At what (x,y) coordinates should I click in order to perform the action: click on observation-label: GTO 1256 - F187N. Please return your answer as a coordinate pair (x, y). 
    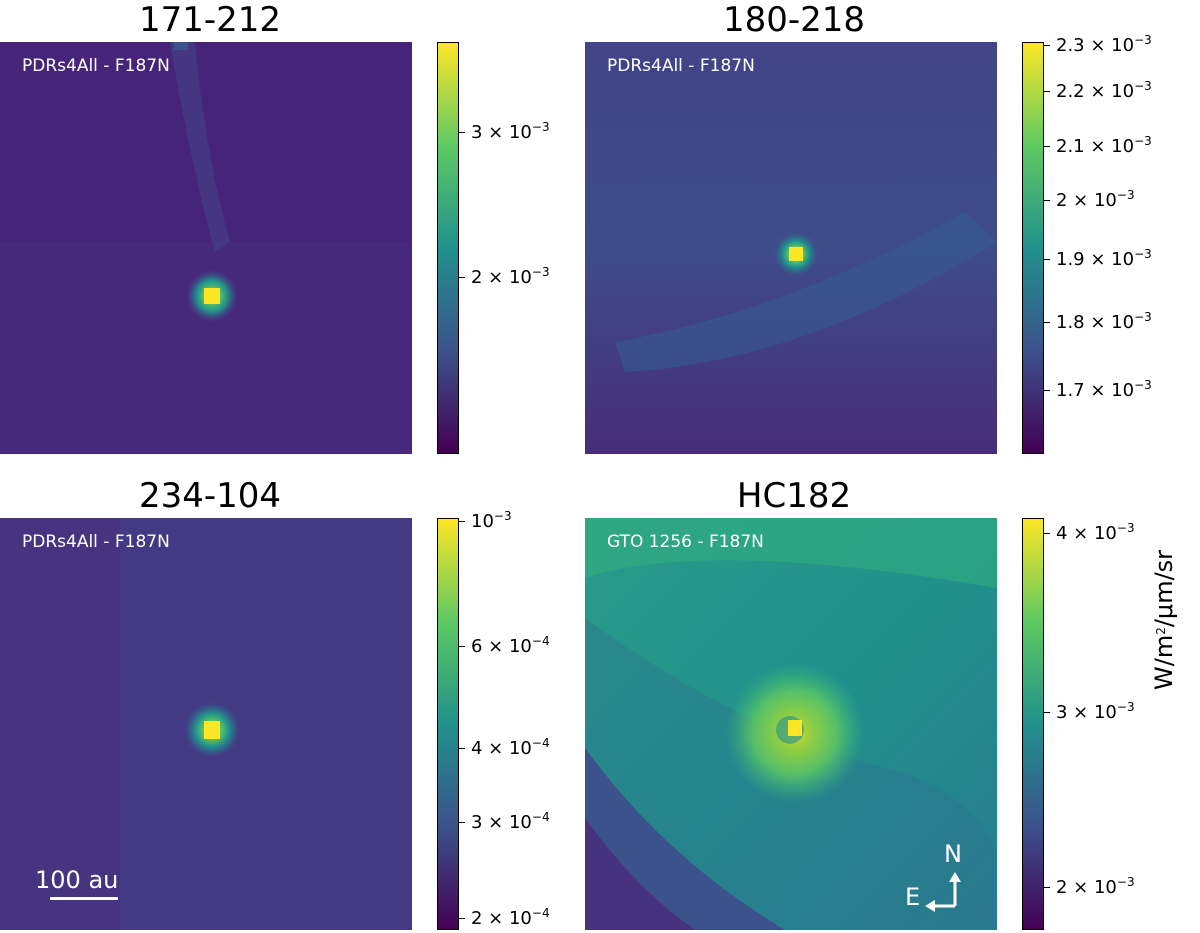
    Looking at the image, I should click on (685, 542).